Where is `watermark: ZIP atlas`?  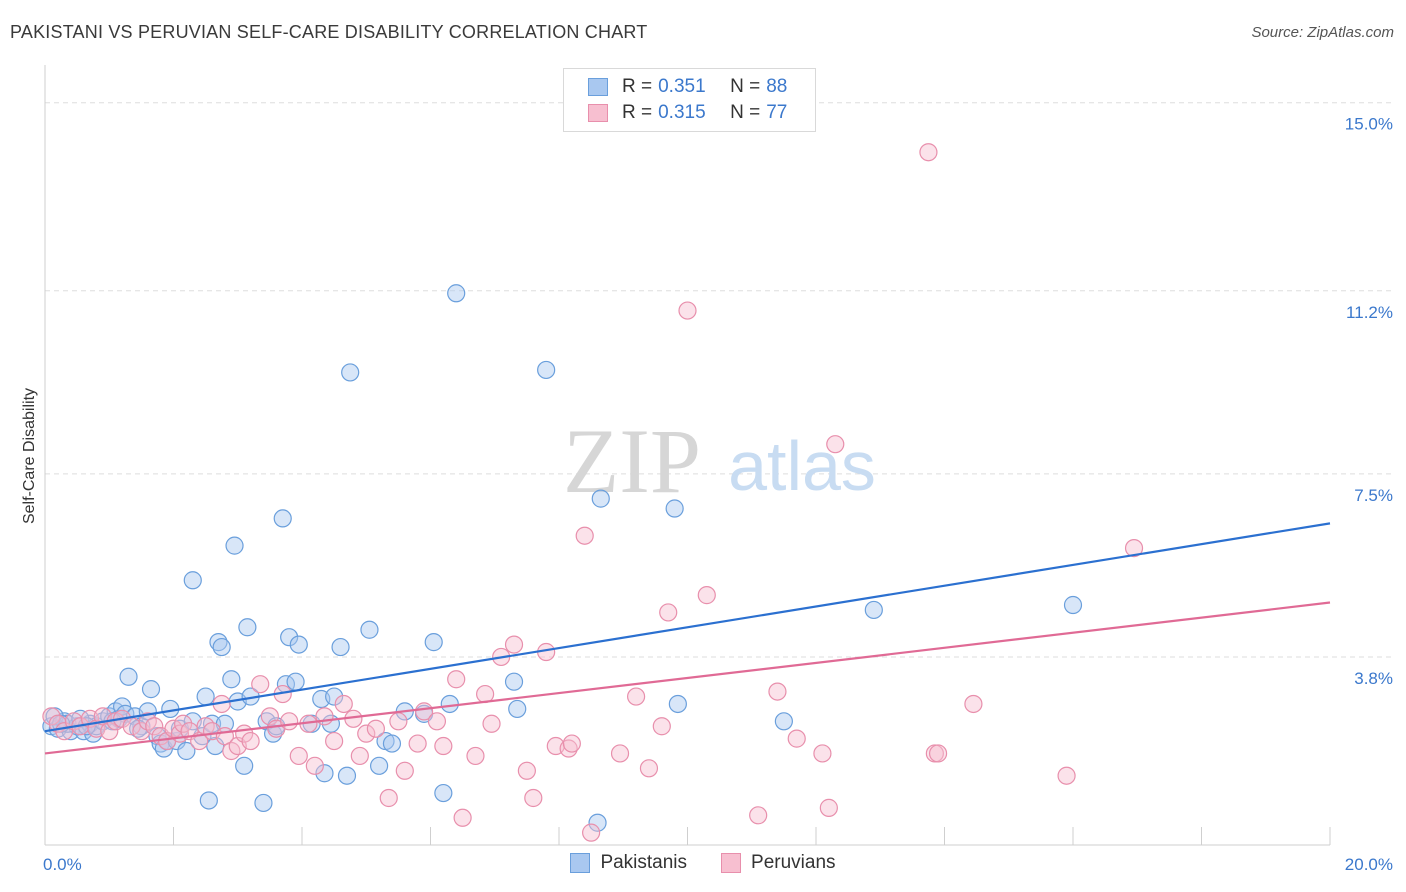
watermark: ZIP atlas is located at coordinates (719, 461).